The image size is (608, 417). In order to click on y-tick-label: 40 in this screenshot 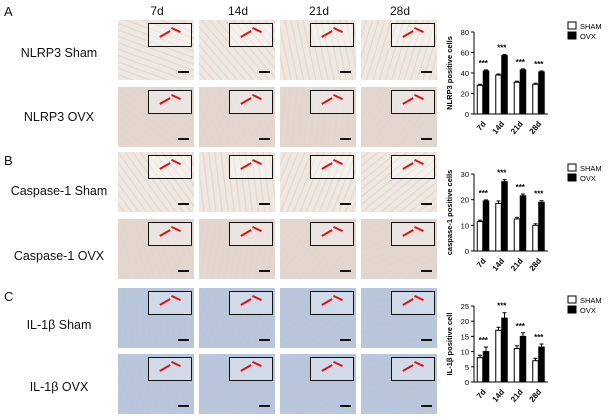, I will do `click(465, 73)`.